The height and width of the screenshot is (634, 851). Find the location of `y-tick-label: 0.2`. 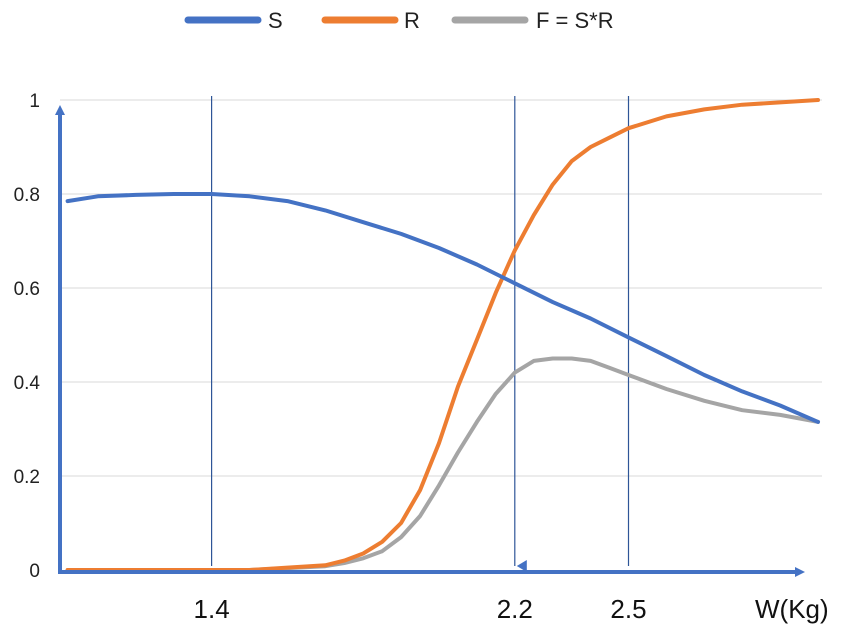

y-tick-label: 0.2 is located at coordinates (27, 477).